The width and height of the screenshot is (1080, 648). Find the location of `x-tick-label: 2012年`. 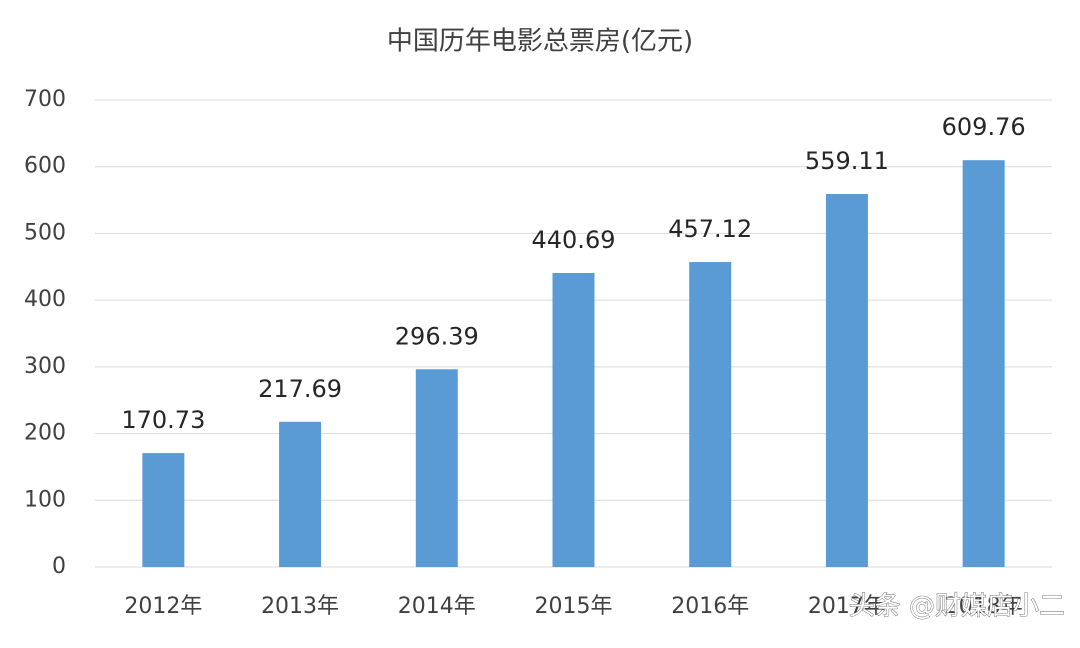

x-tick-label: 2012年 is located at coordinates (163, 606).